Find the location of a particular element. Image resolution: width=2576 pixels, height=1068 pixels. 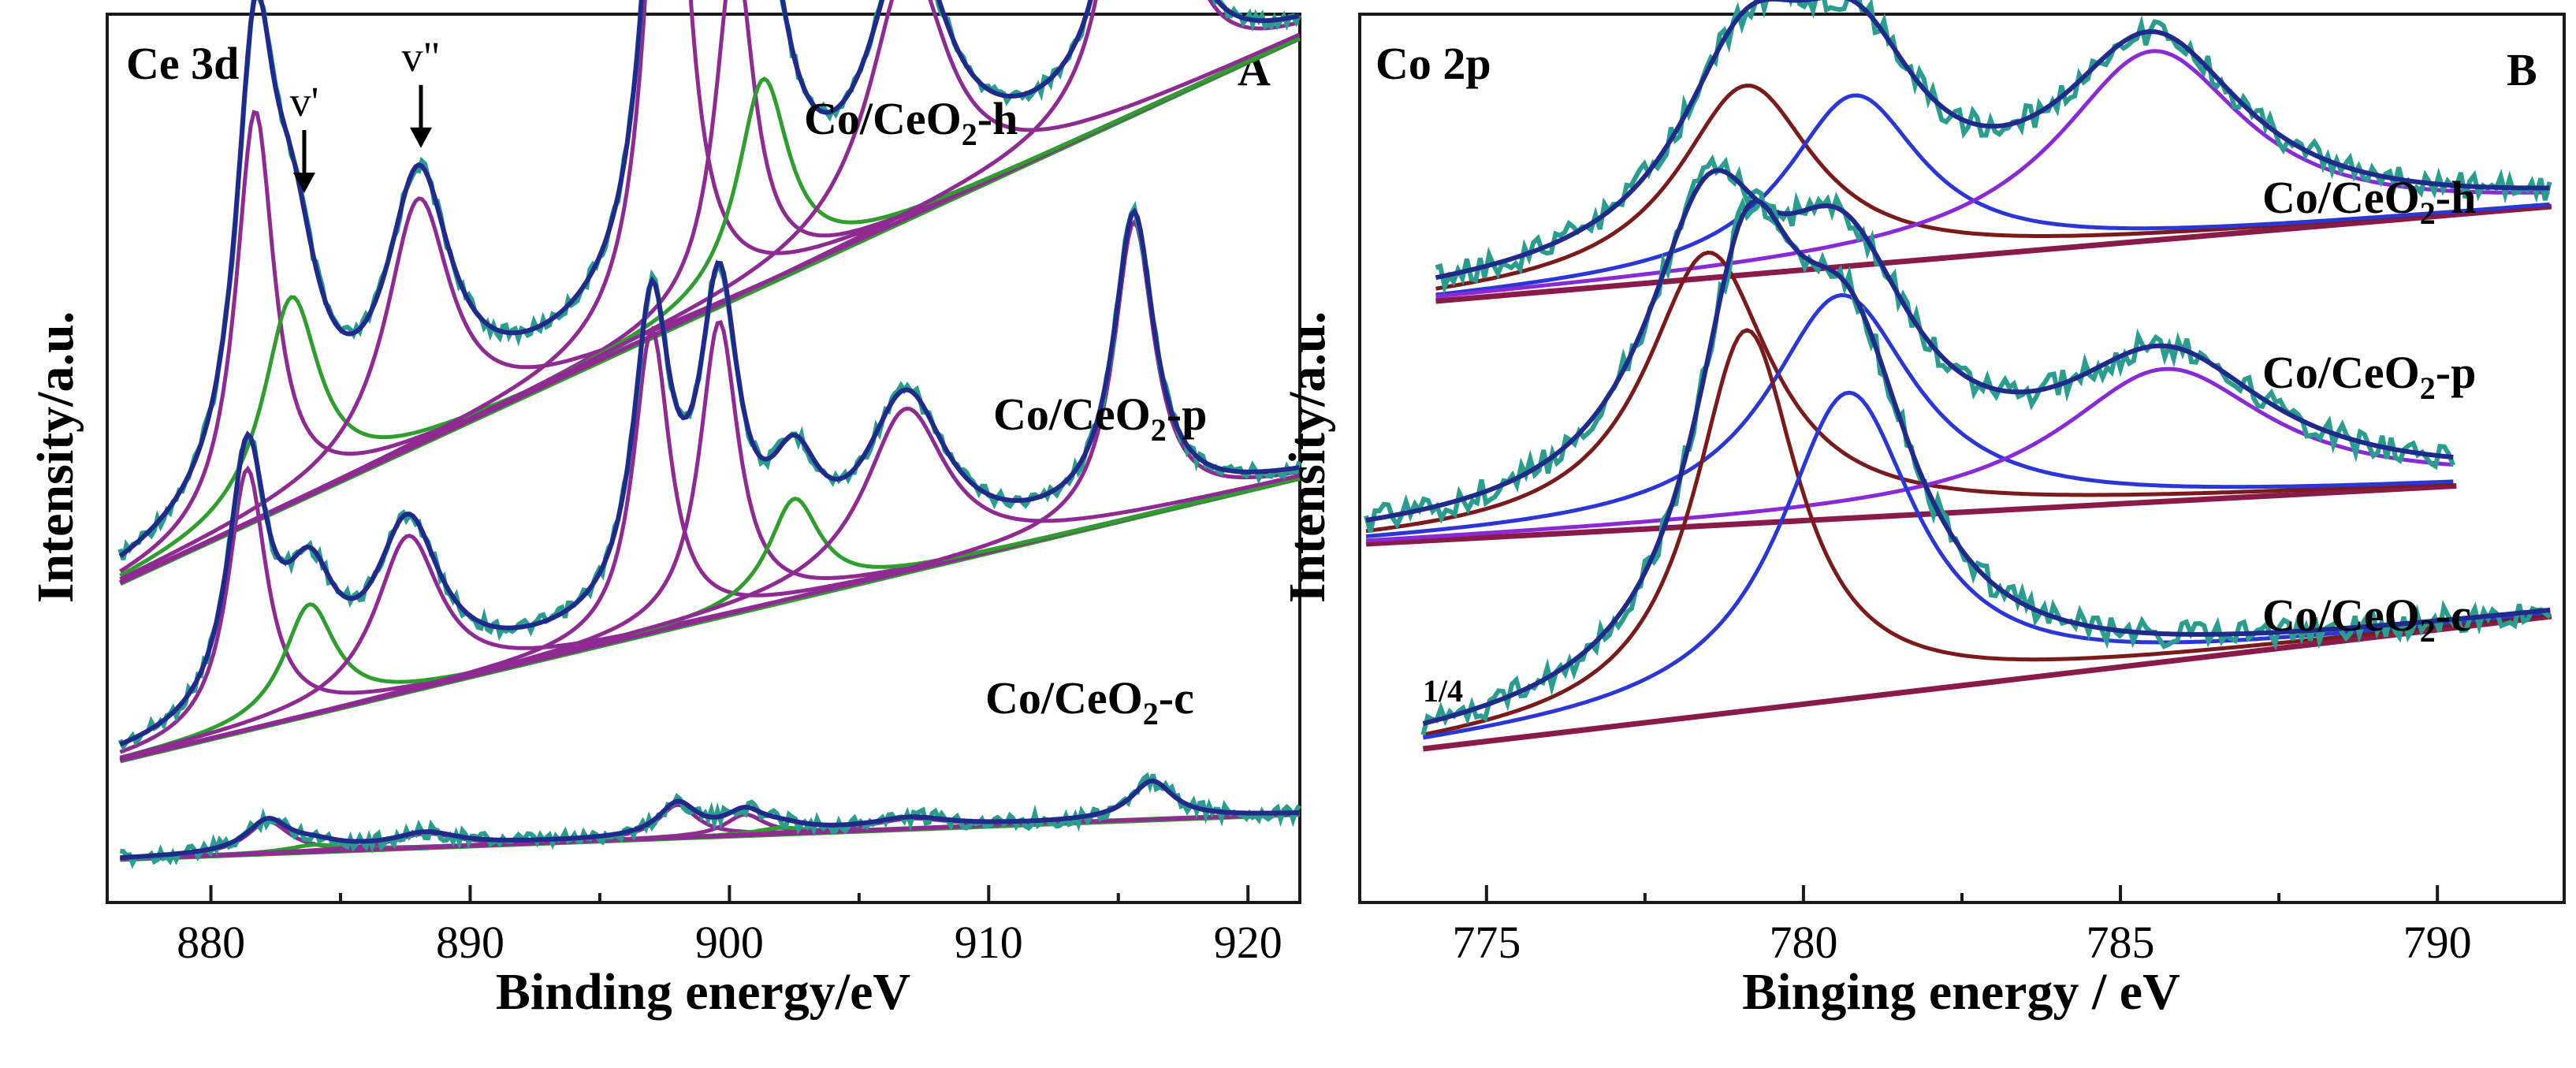

x-tick-label: 780 is located at coordinates (1803, 942).